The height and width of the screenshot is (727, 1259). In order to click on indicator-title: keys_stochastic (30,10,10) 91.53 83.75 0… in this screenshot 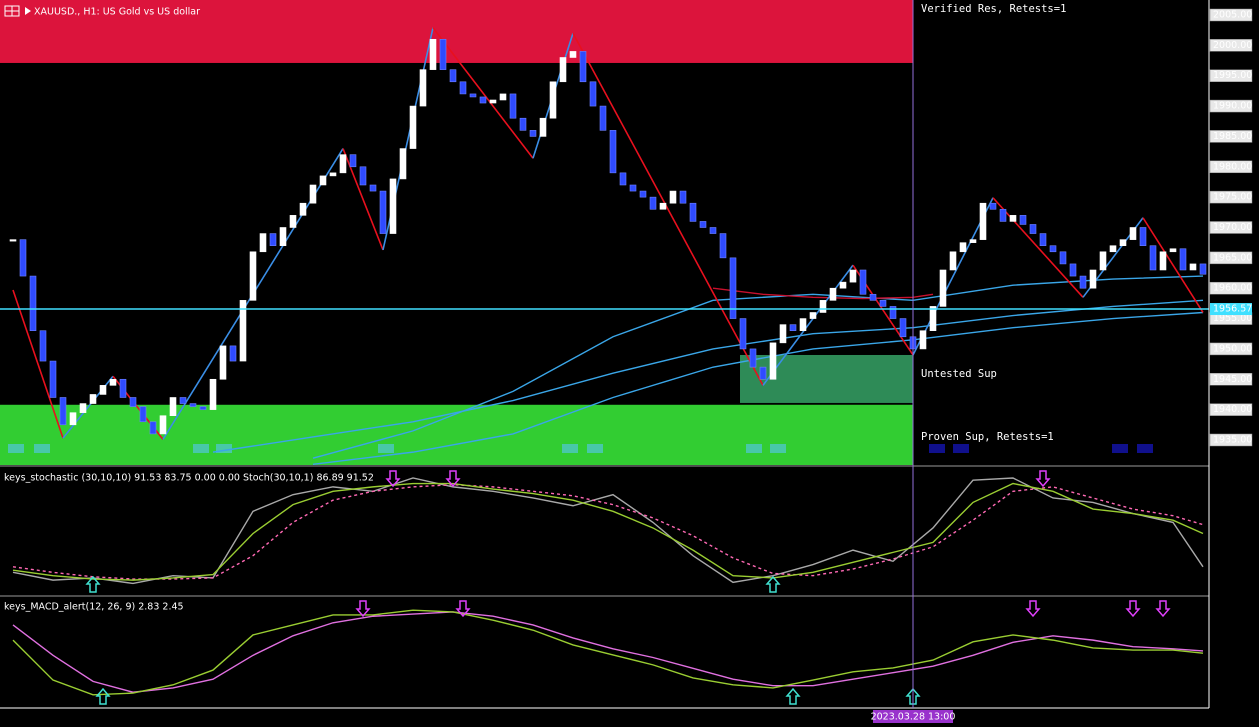, I will do `click(189, 478)`.